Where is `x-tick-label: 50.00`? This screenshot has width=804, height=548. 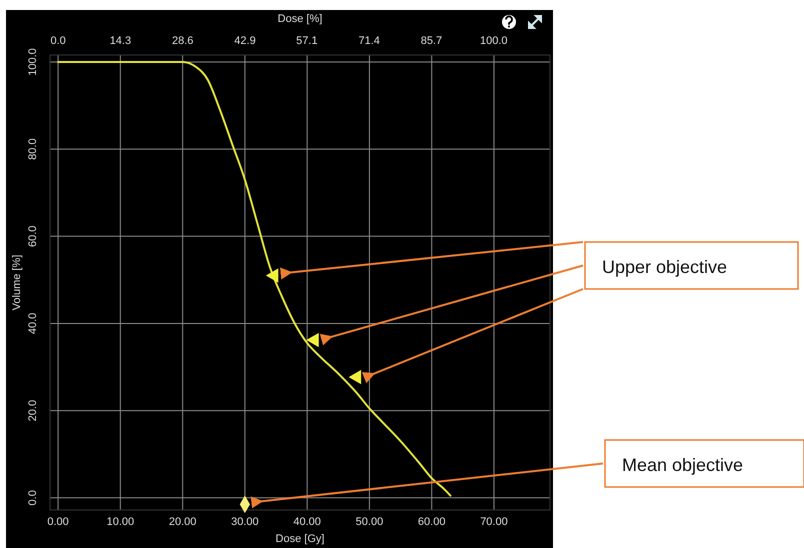 x-tick-label: 50.00 is located at coordinates (370, 522).